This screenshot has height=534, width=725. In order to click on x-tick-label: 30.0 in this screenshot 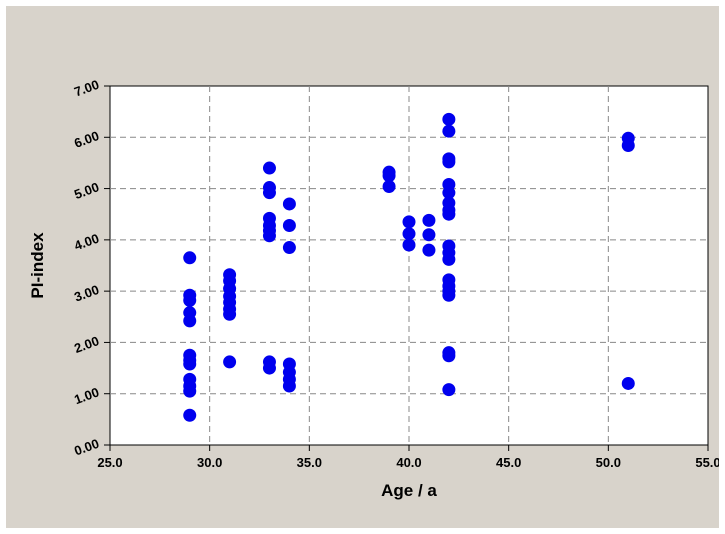, I will do `click(209, 462)`.